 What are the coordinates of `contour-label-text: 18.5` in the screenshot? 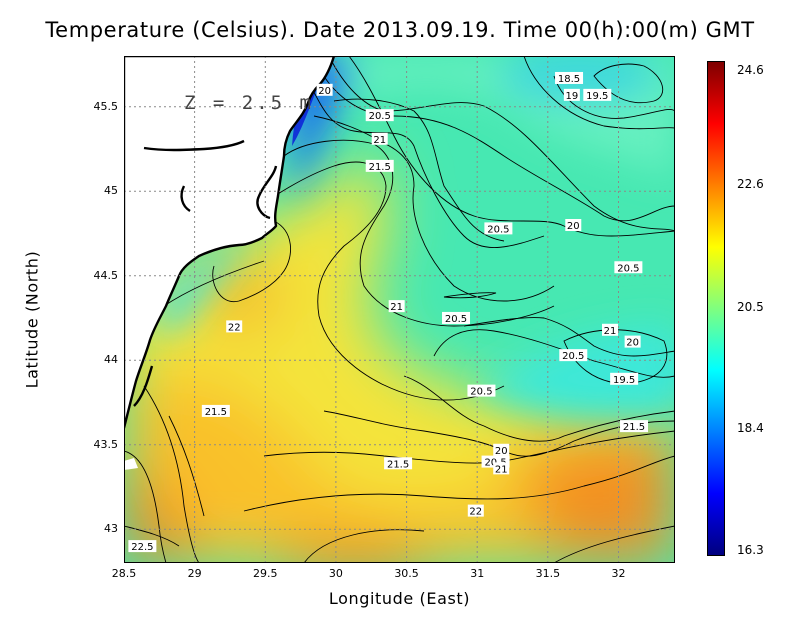 It's located at (569, 79).